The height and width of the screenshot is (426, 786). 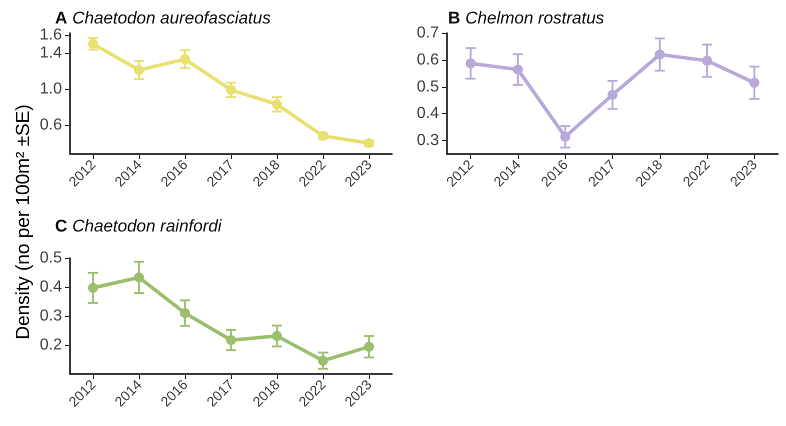 I want to click on chart-title: A Chaetodon aureofasciatus, so click(x=163, y=18).